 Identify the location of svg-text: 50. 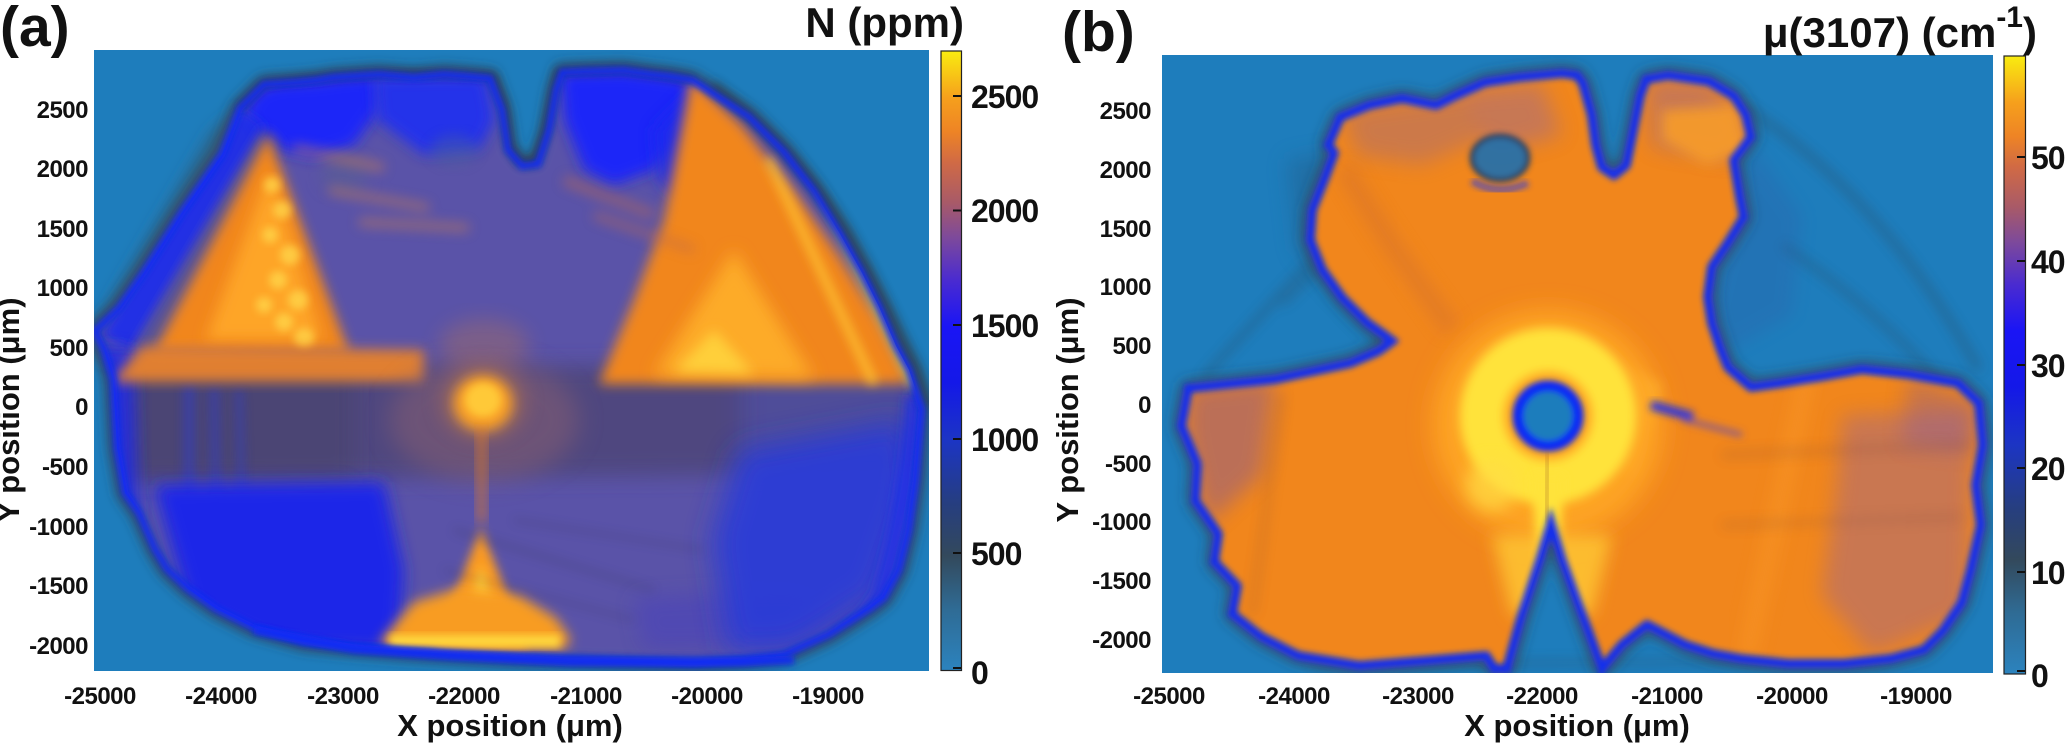
(2048, 158).